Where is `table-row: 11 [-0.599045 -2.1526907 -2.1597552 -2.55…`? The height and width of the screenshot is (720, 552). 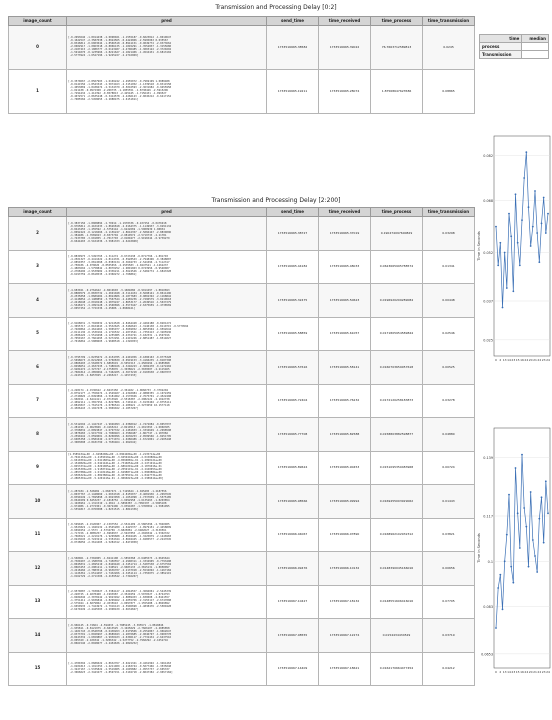 table-row: 11 [-0.599045 -2.1526907 -2.1597552 -2.55… is located at coordinates (241, 534).